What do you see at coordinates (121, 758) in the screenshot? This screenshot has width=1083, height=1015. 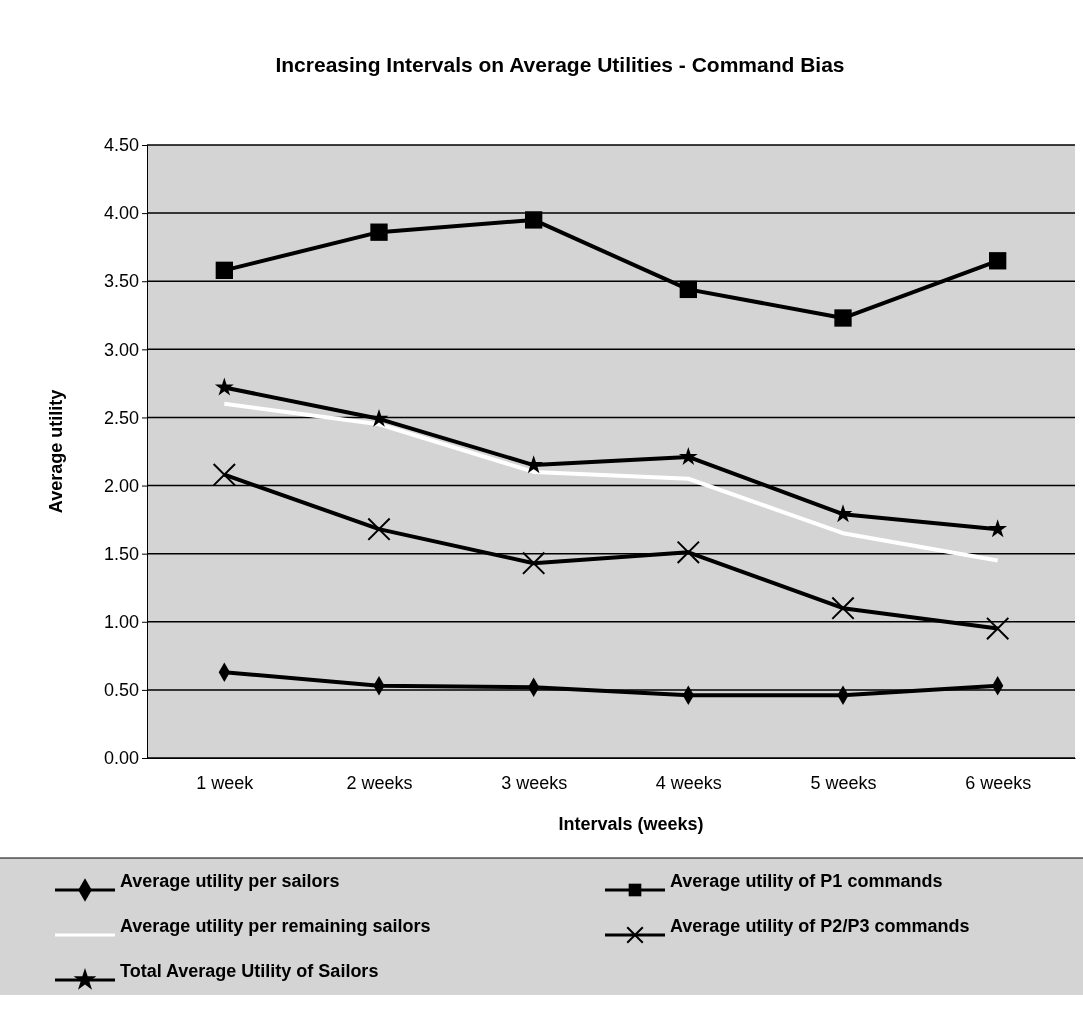 I see `y-tick-label: 0.00` at bounding box center [121, 758].